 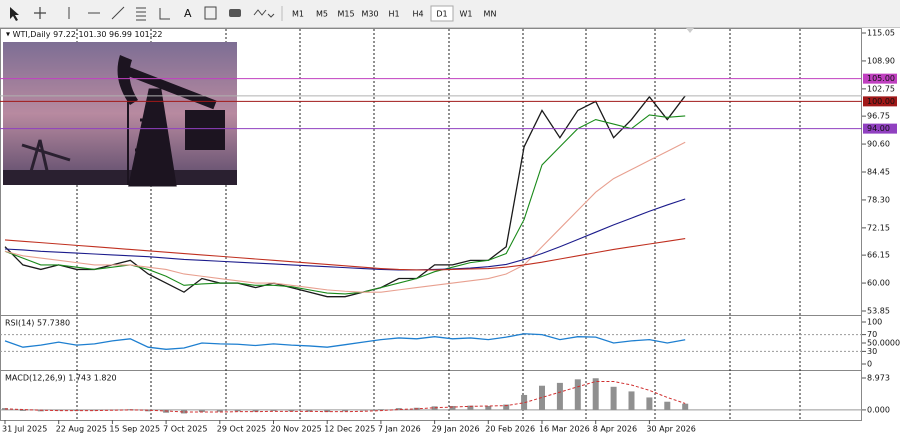 I want to click on label-tool, so click(x=210, y=13).